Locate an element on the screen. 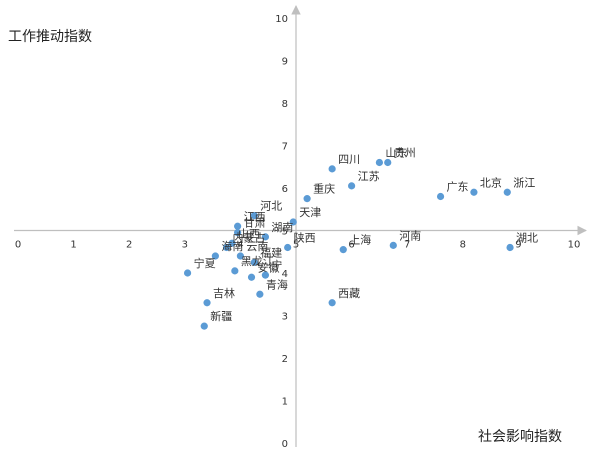 The height and width of the screenshot is (464, 600). x-tick-label: 6 is located at coordinates (351, 245).